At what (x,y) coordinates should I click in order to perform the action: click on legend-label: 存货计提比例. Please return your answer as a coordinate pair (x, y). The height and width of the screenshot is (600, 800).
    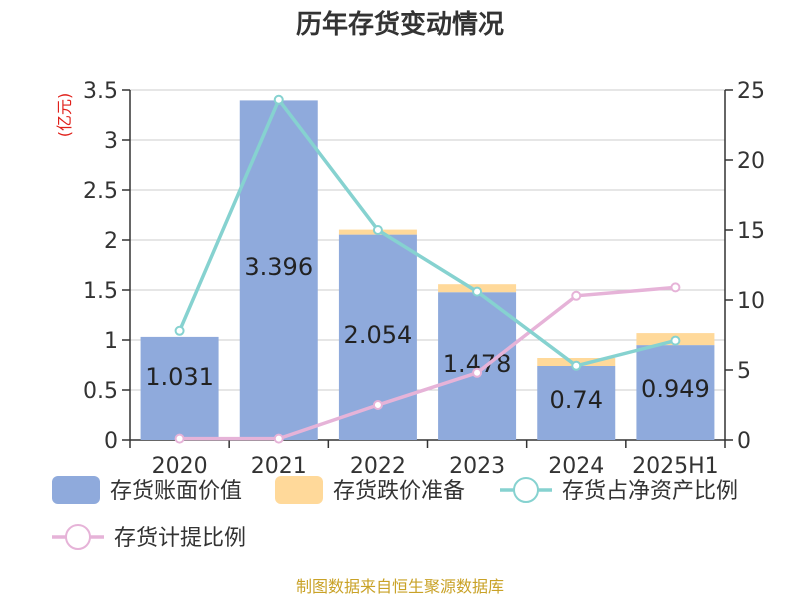
    Looking at the image, I should click on (180, 538).